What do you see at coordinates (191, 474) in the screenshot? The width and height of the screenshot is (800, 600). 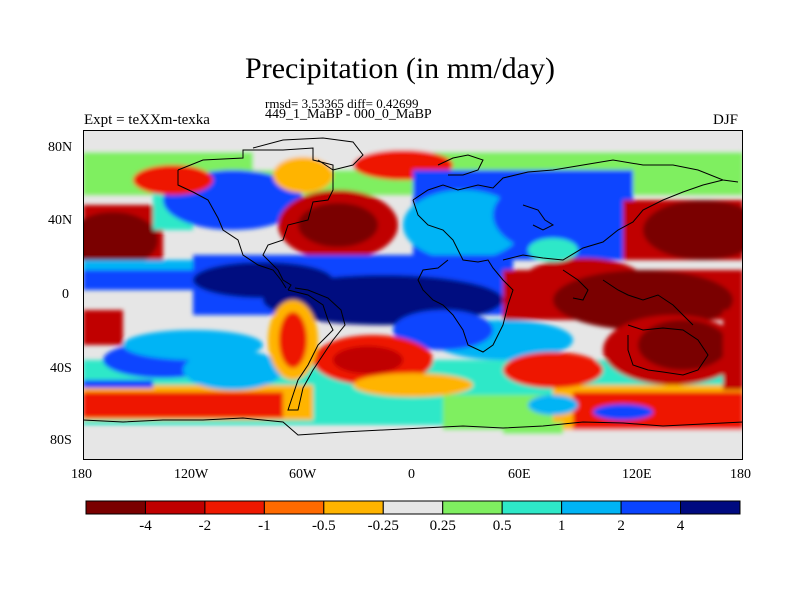 I see `lon-label: 120W` at bounding box center [191, 474].